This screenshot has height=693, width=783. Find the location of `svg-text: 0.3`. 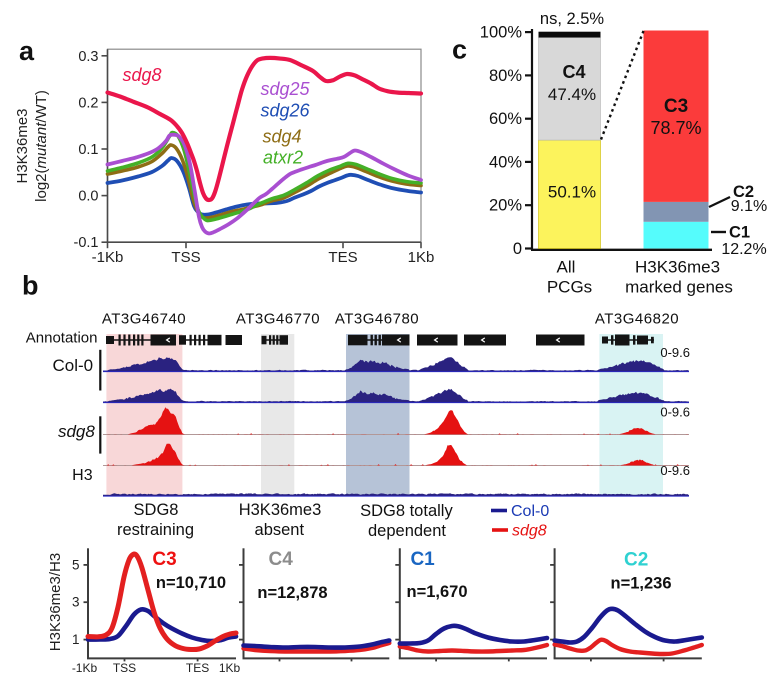

svg-text: 0.3 is located at coordinates (88, 57).